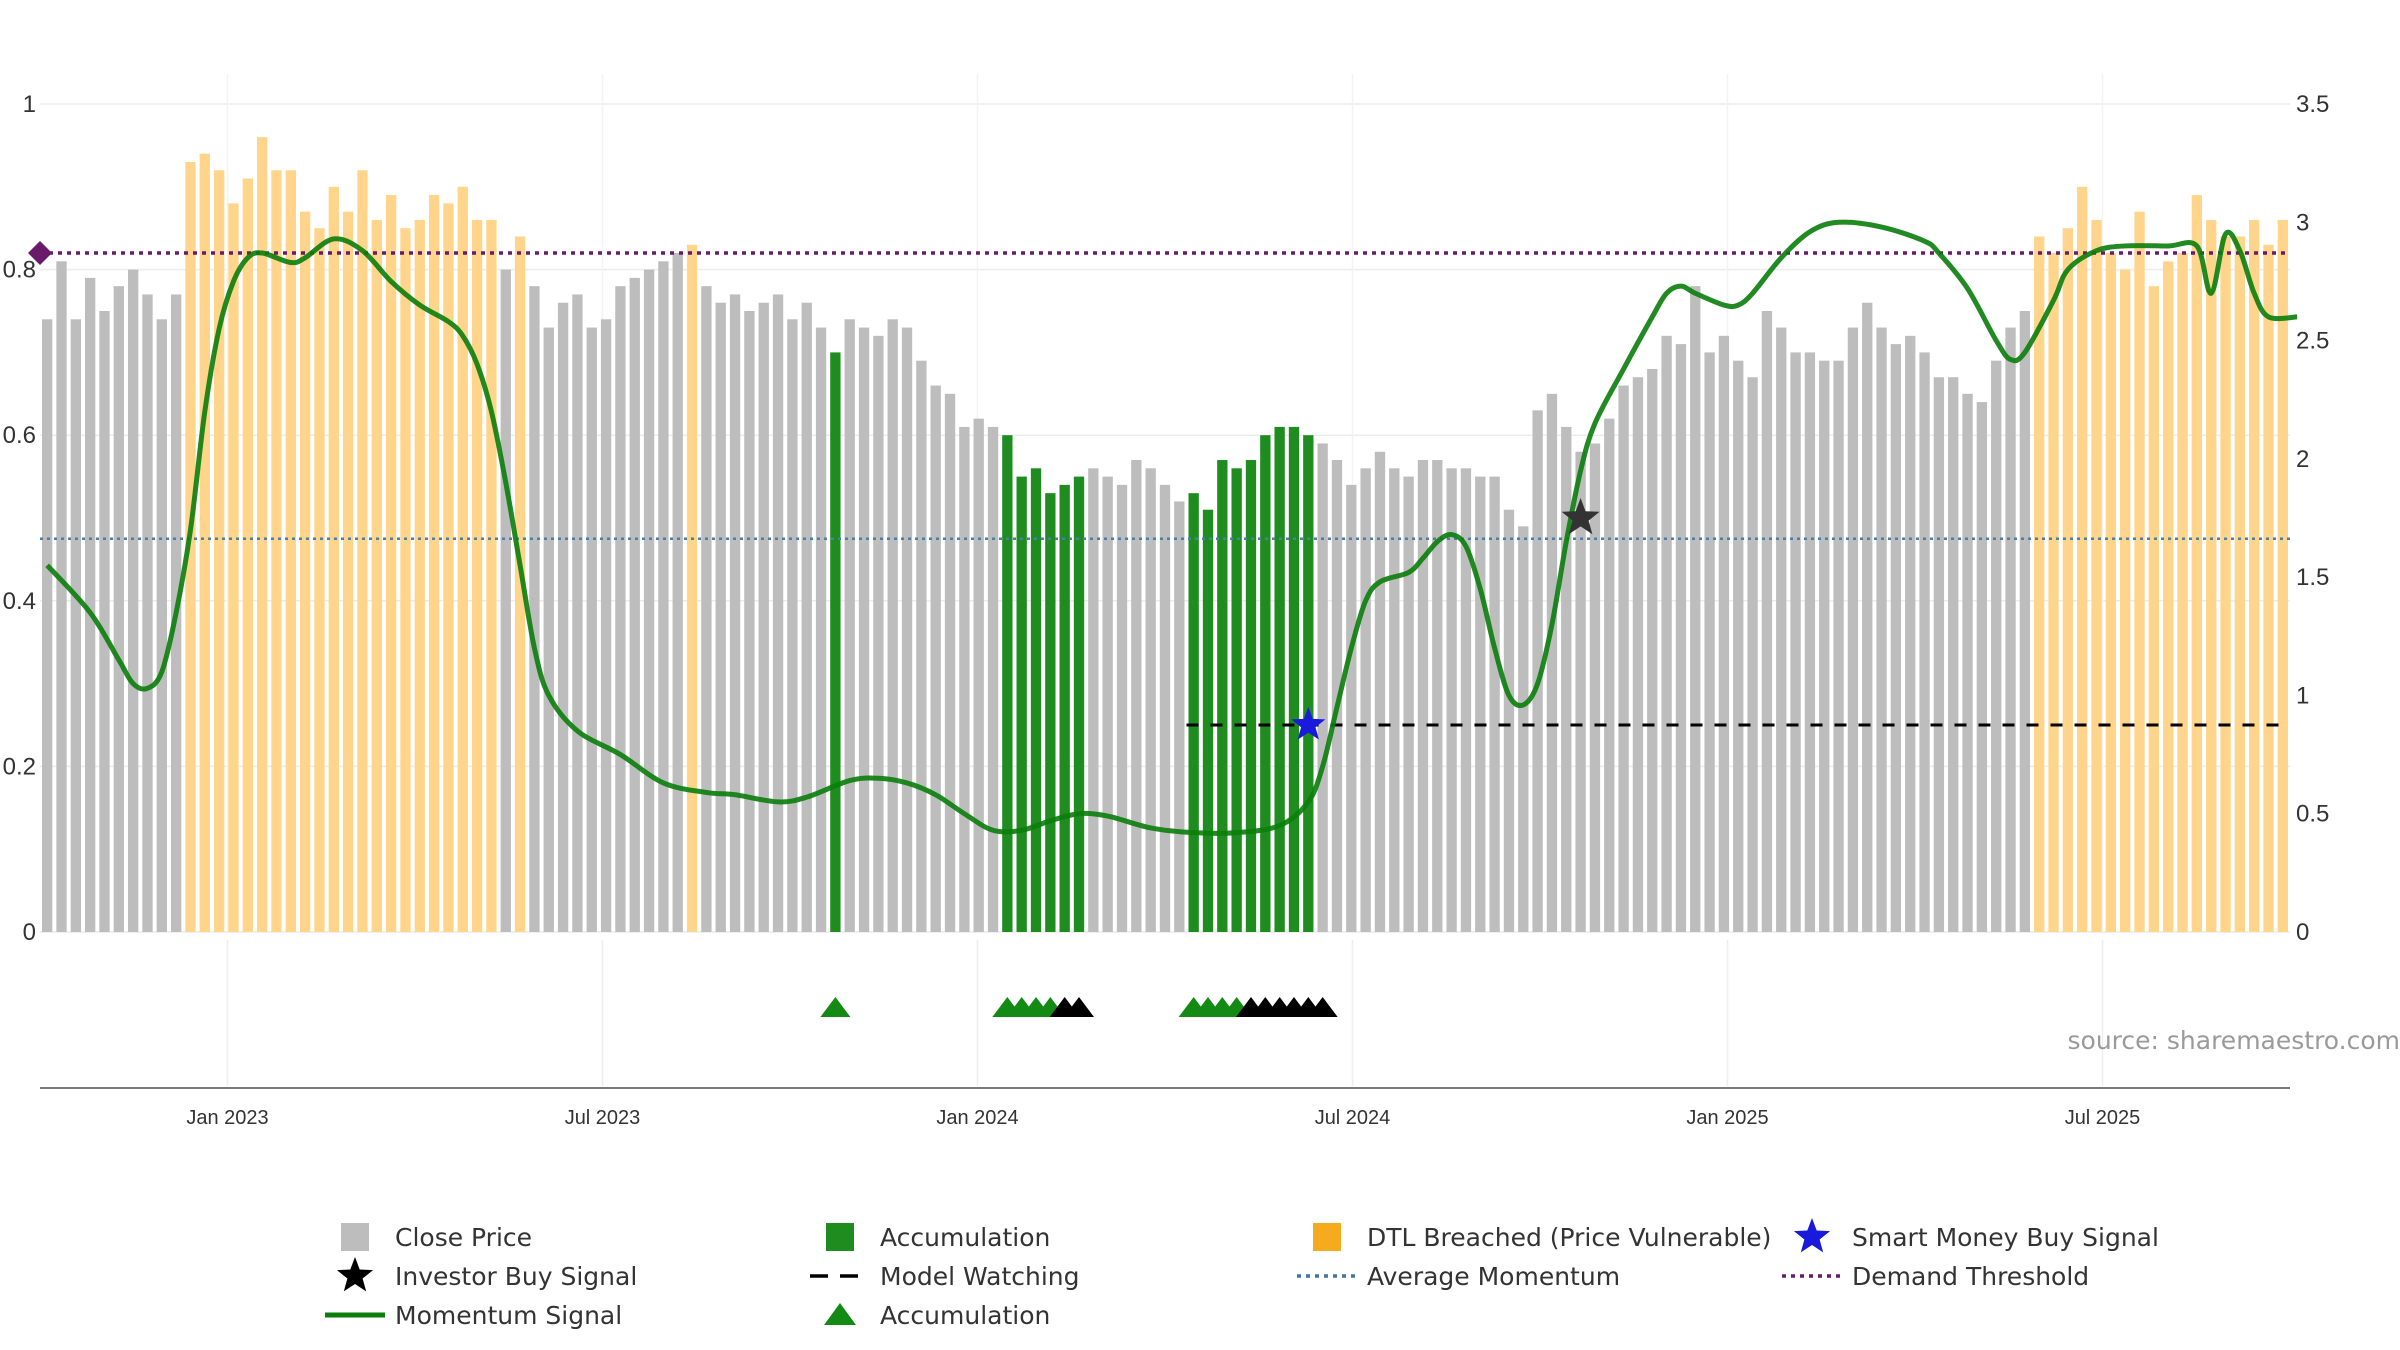 This screenshot has height=1350, width=2400. I want to click on legend-item-dtl: DTL Breached (Price Vulnerable), so click(1542, 1237).